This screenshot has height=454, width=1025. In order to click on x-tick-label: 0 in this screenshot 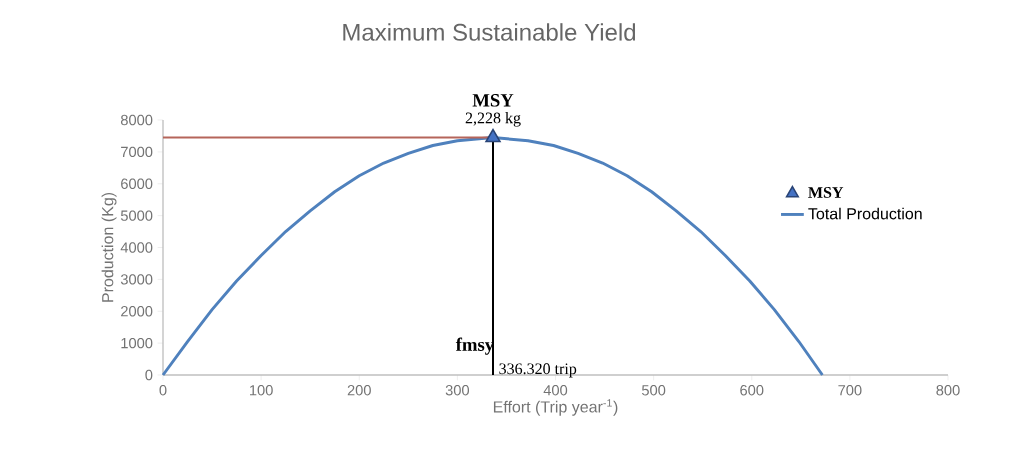, I will do `click(163, 390)`.